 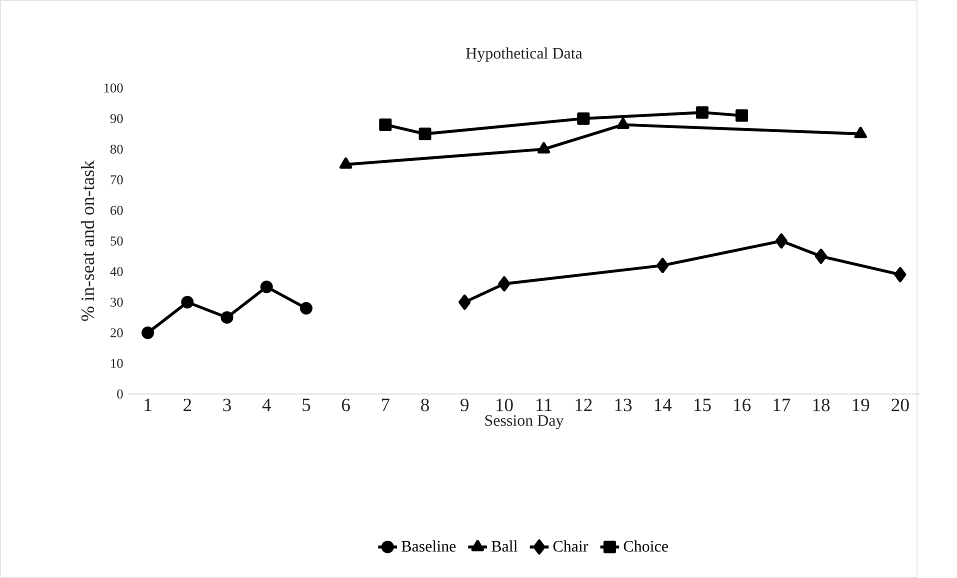 What do you see at coordinates (505, 546) in the screenshot?
I see `legend-label: Ball` at bounding box center [505, 546].